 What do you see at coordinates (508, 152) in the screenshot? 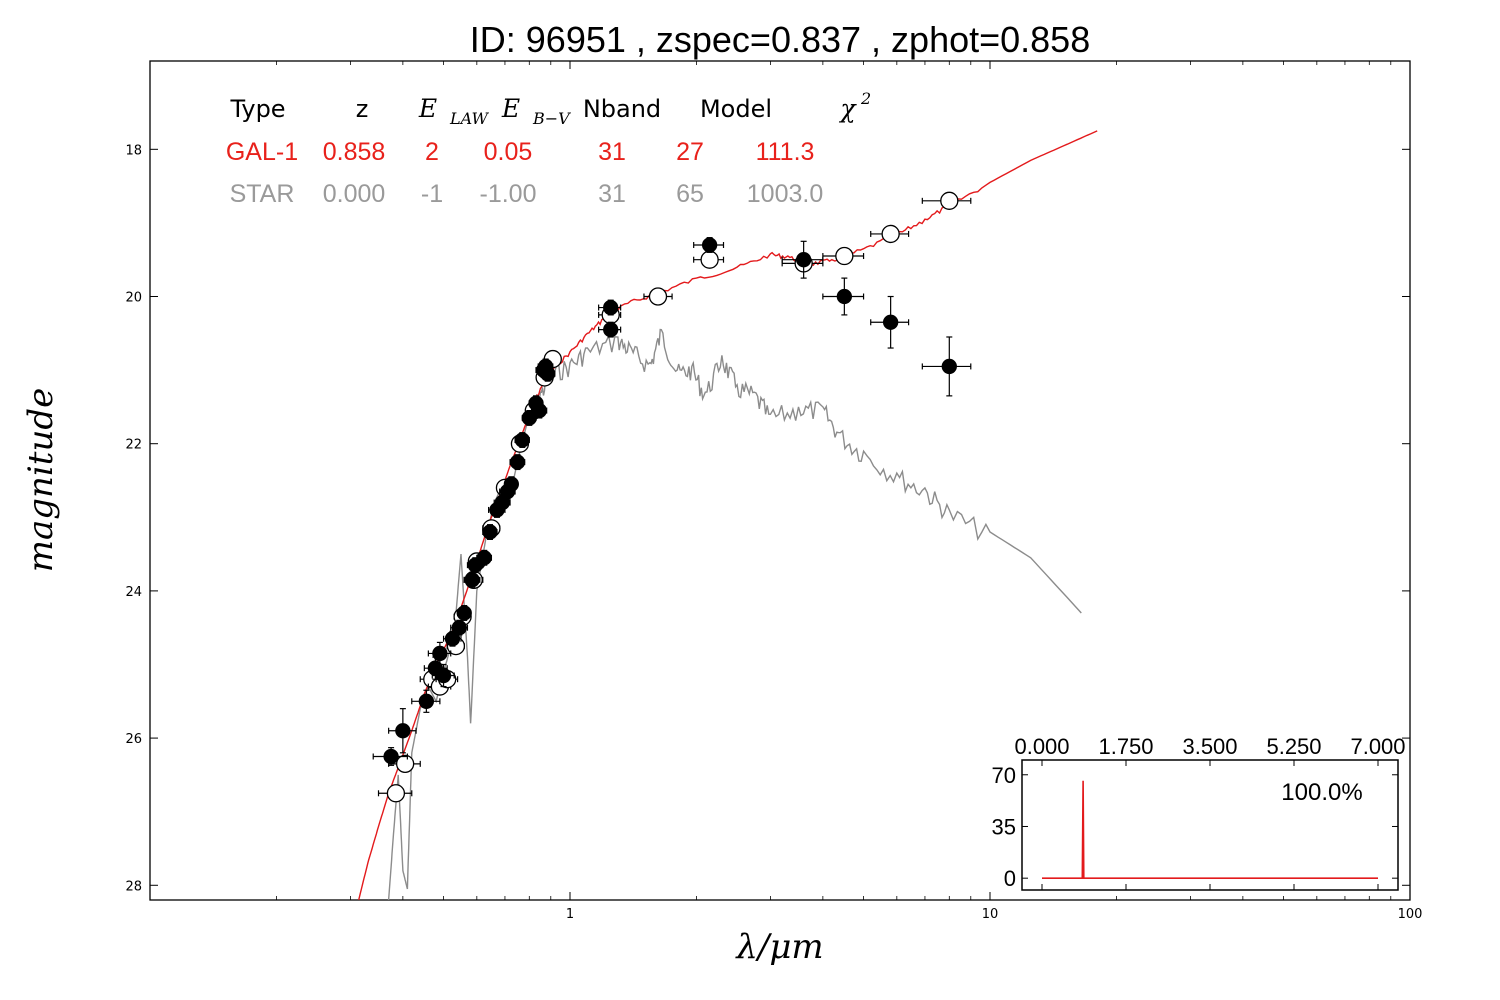
I see `table-cell: 0.05` at bounding box center [508, 152].